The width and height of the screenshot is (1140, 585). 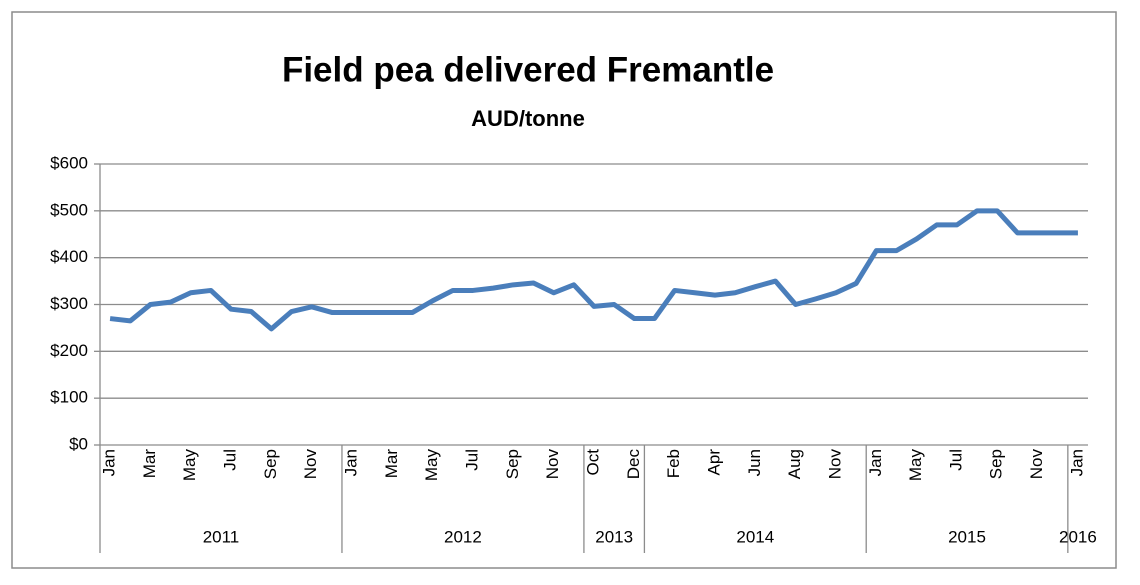 What do you see at coordinates (463, 536) in the screenshot?
I see `year-label: 2012` at bounding box center [463, 536].